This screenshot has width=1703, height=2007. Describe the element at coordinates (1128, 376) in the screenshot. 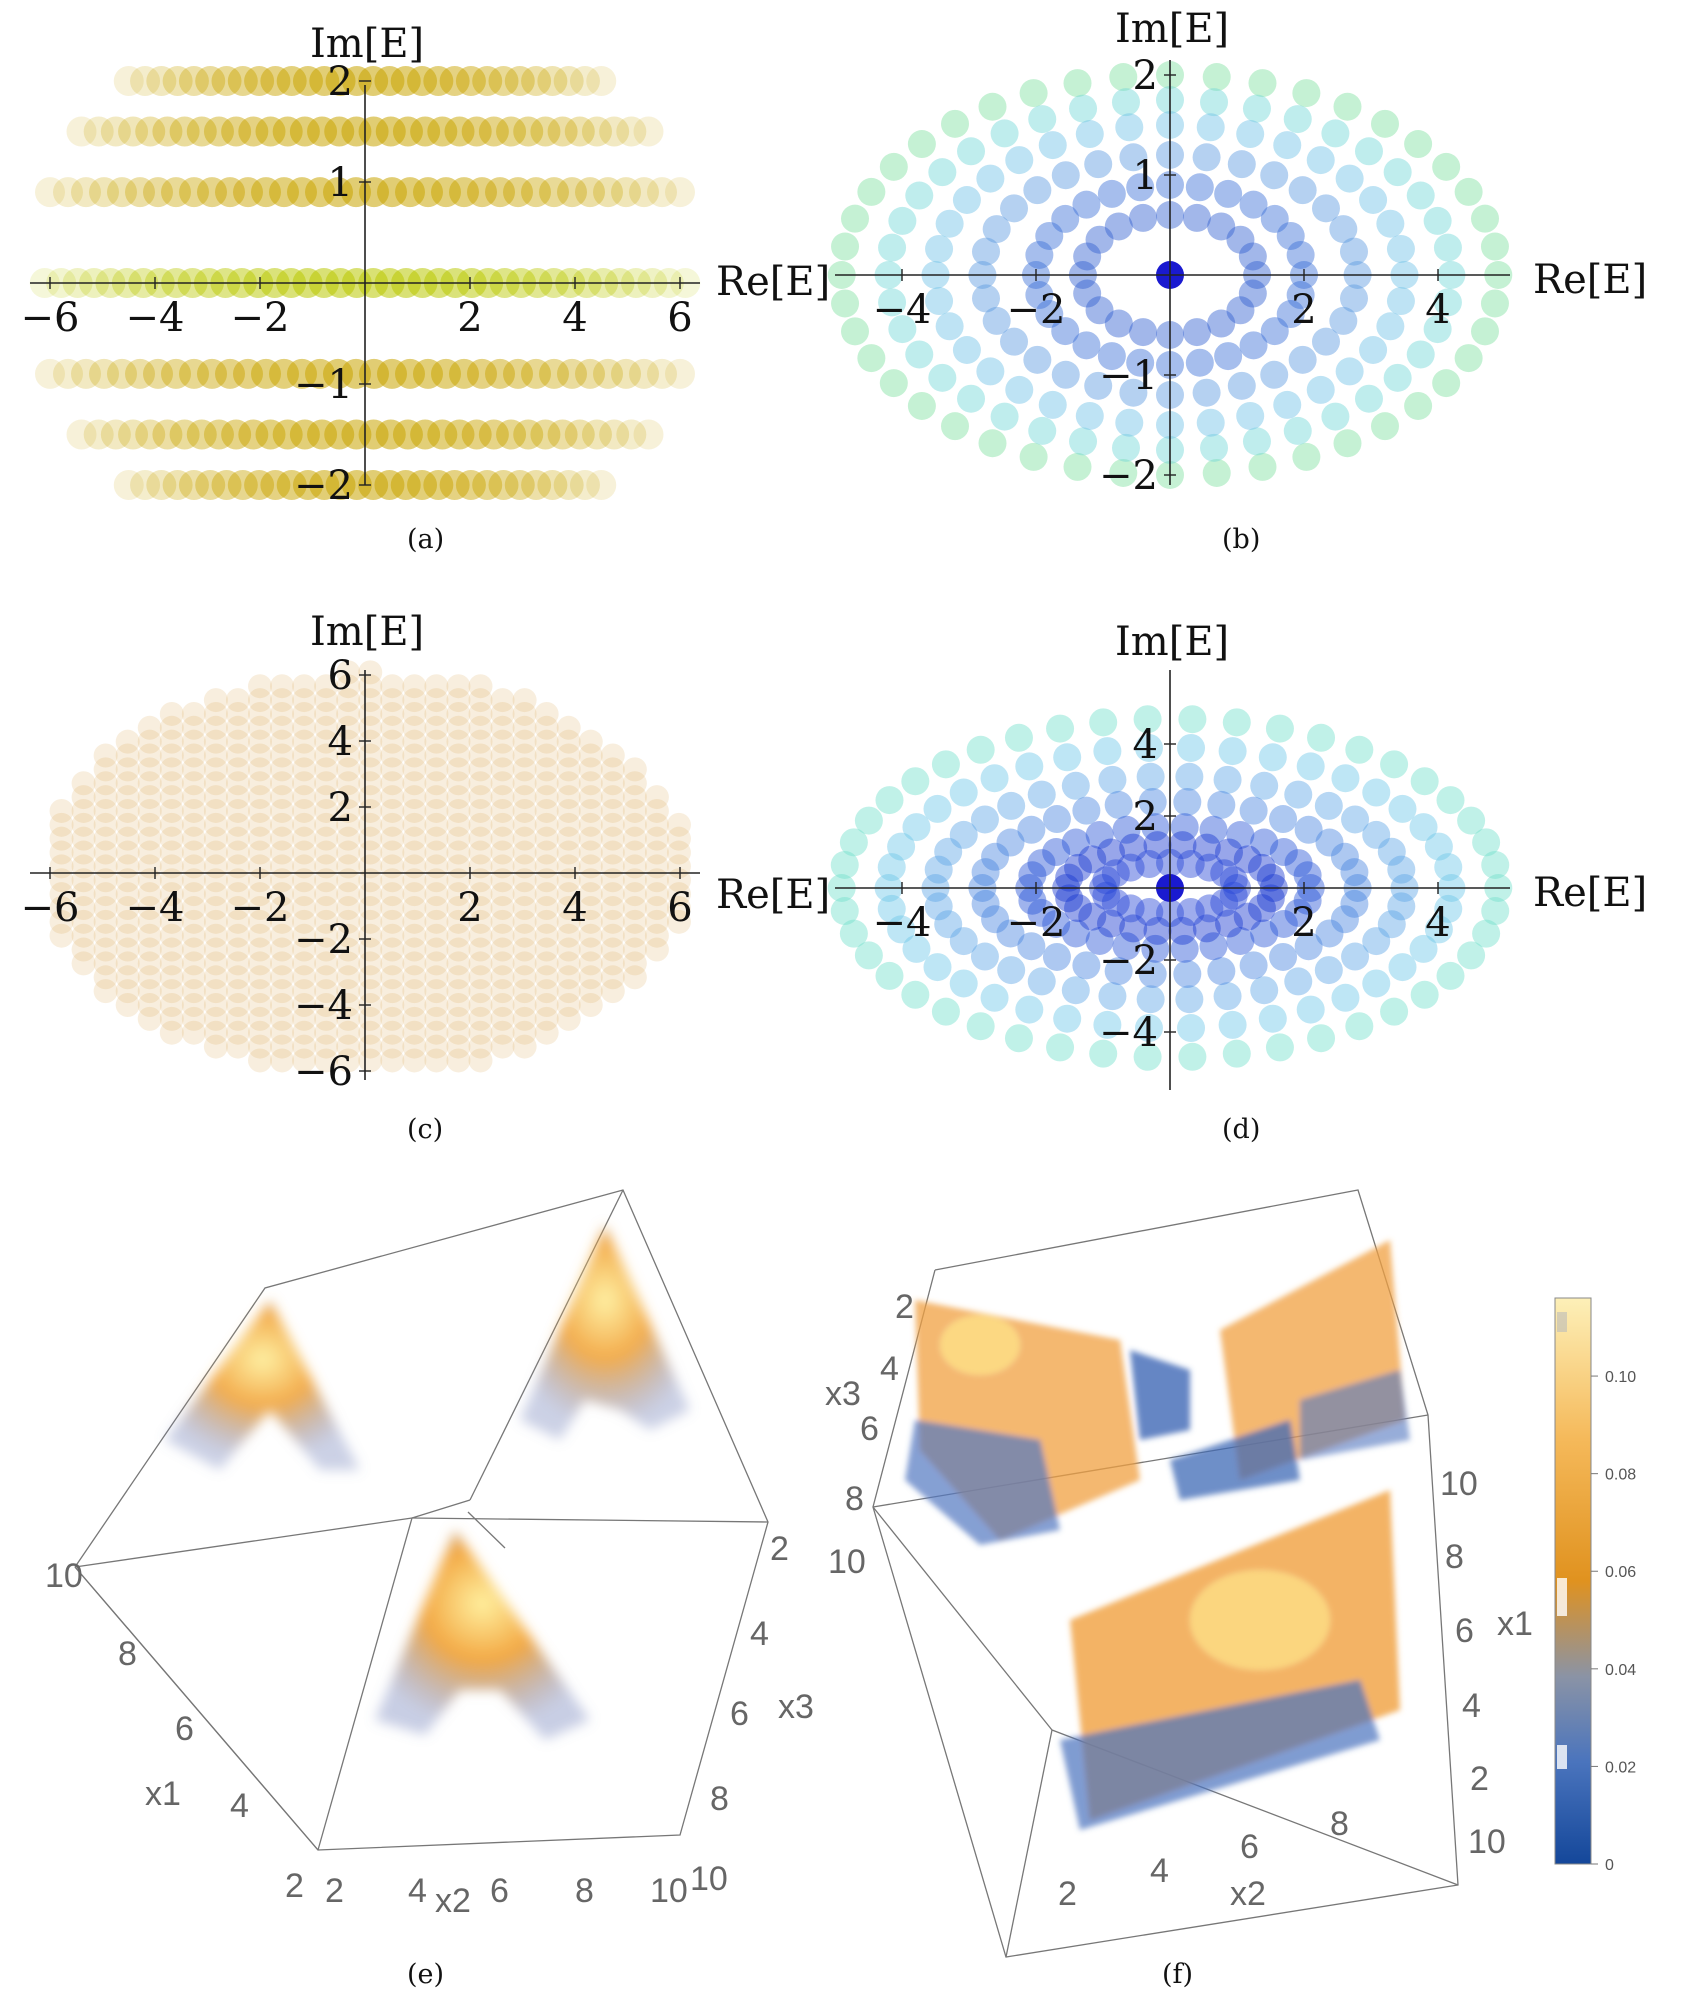

I see `y-tick-label: −1` at that location.